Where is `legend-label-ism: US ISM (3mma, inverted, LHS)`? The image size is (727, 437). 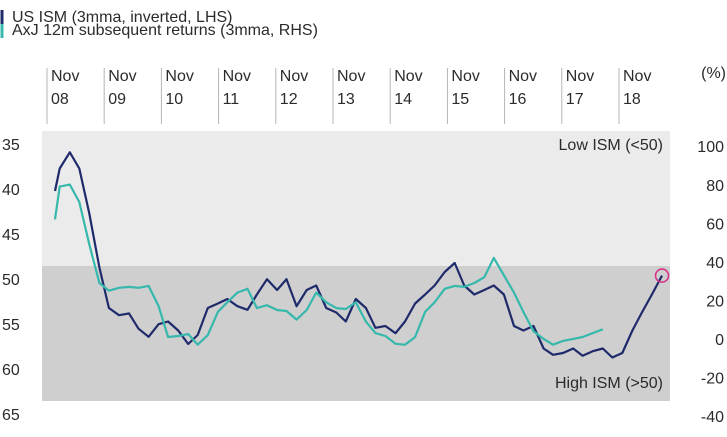 legend-label-ism: US ISM (3mma, inverted, LHS) is located at coordinates (122, 17).